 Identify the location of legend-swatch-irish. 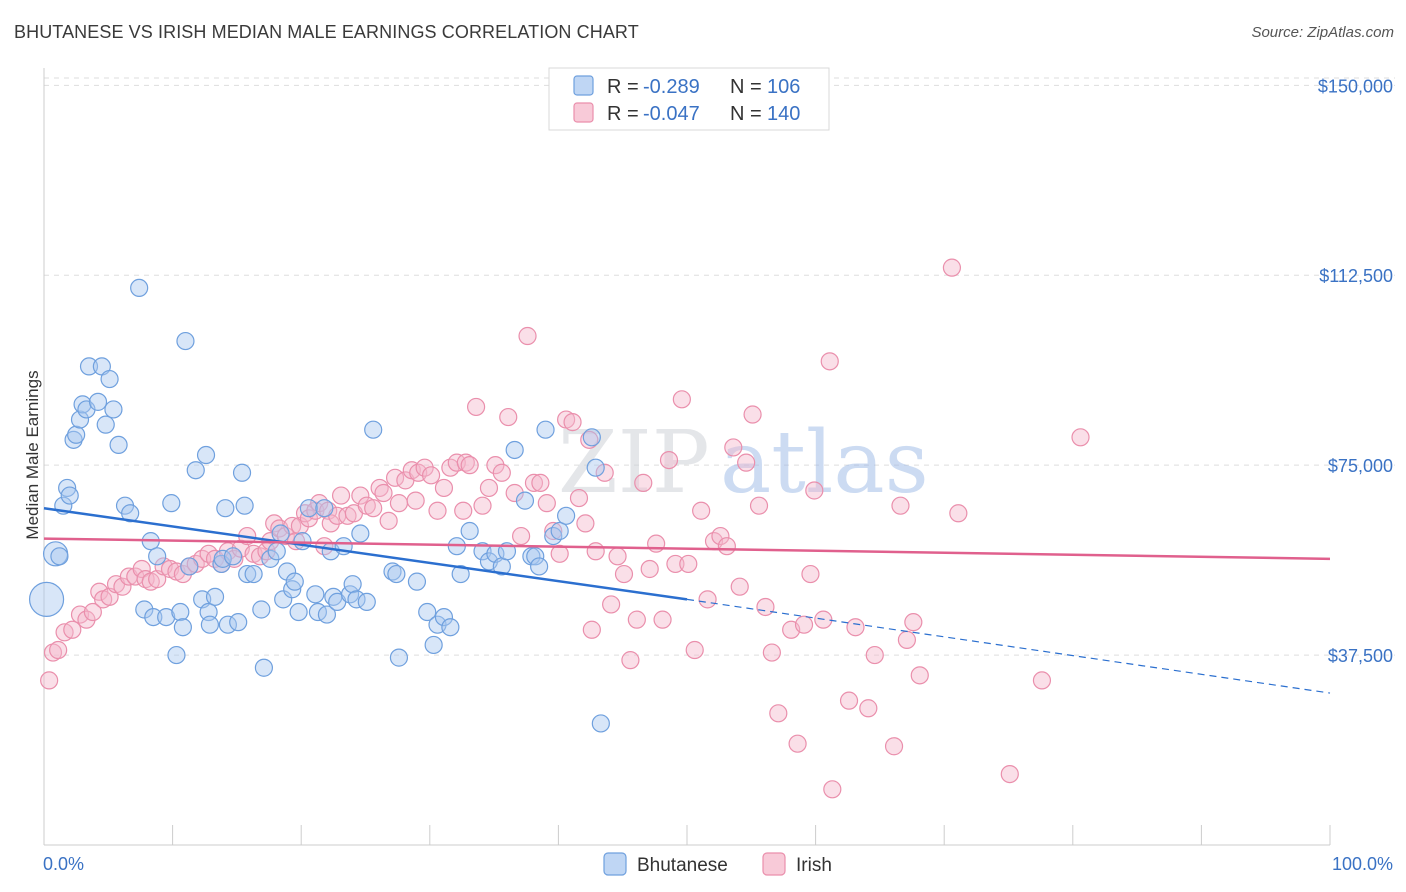
(583, 112).